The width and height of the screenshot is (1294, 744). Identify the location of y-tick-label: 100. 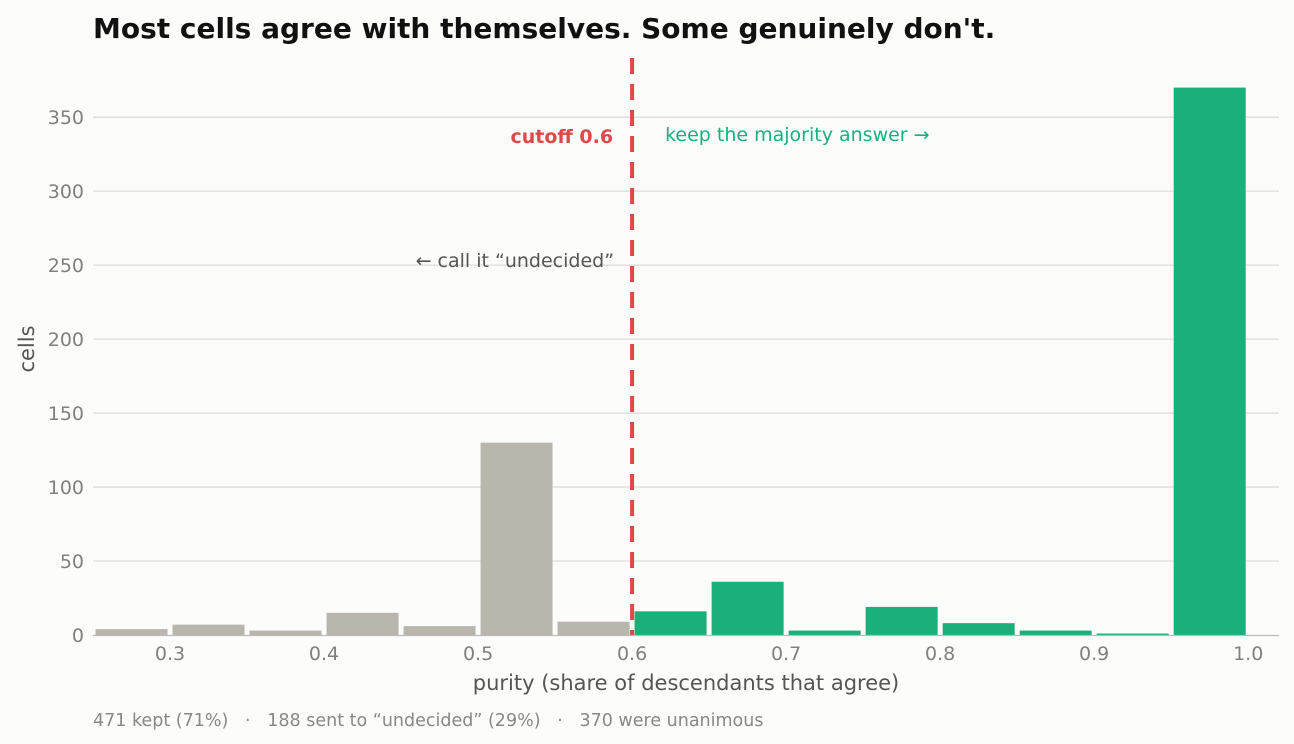
(66, 488).